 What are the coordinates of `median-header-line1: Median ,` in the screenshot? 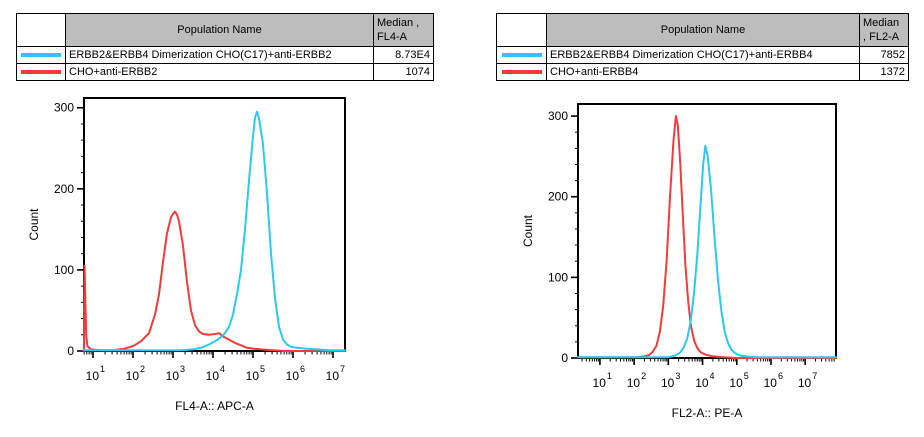 It's located at (398, 22).